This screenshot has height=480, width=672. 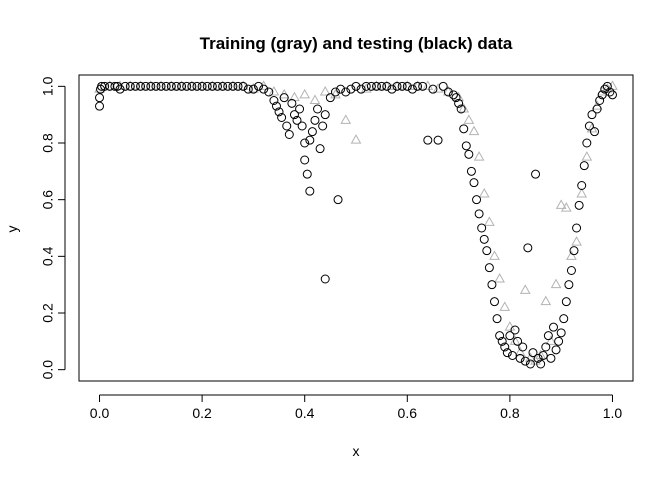 I want to click on y-tick-label: 0.0, so click(x=48, y=370).